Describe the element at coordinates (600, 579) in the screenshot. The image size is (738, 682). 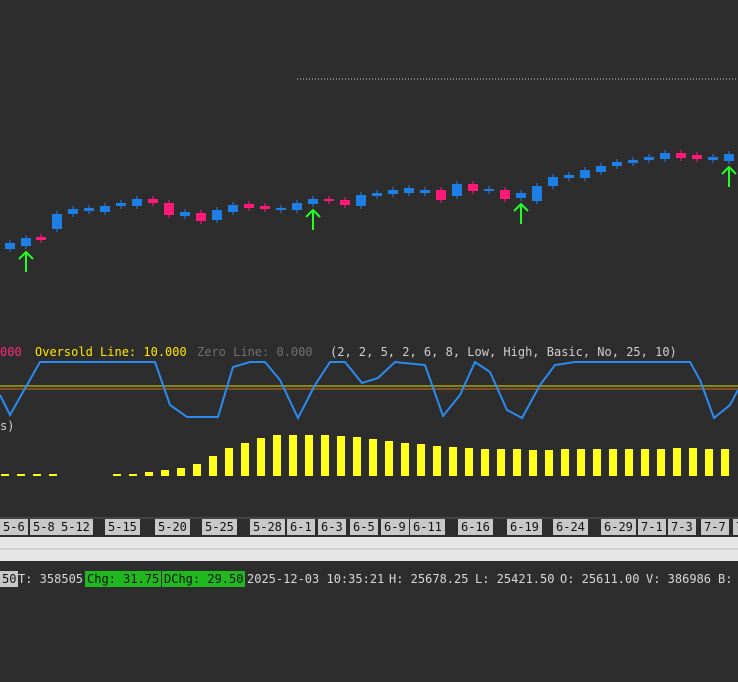
I see `status-open: O: 25611.00` at that location.